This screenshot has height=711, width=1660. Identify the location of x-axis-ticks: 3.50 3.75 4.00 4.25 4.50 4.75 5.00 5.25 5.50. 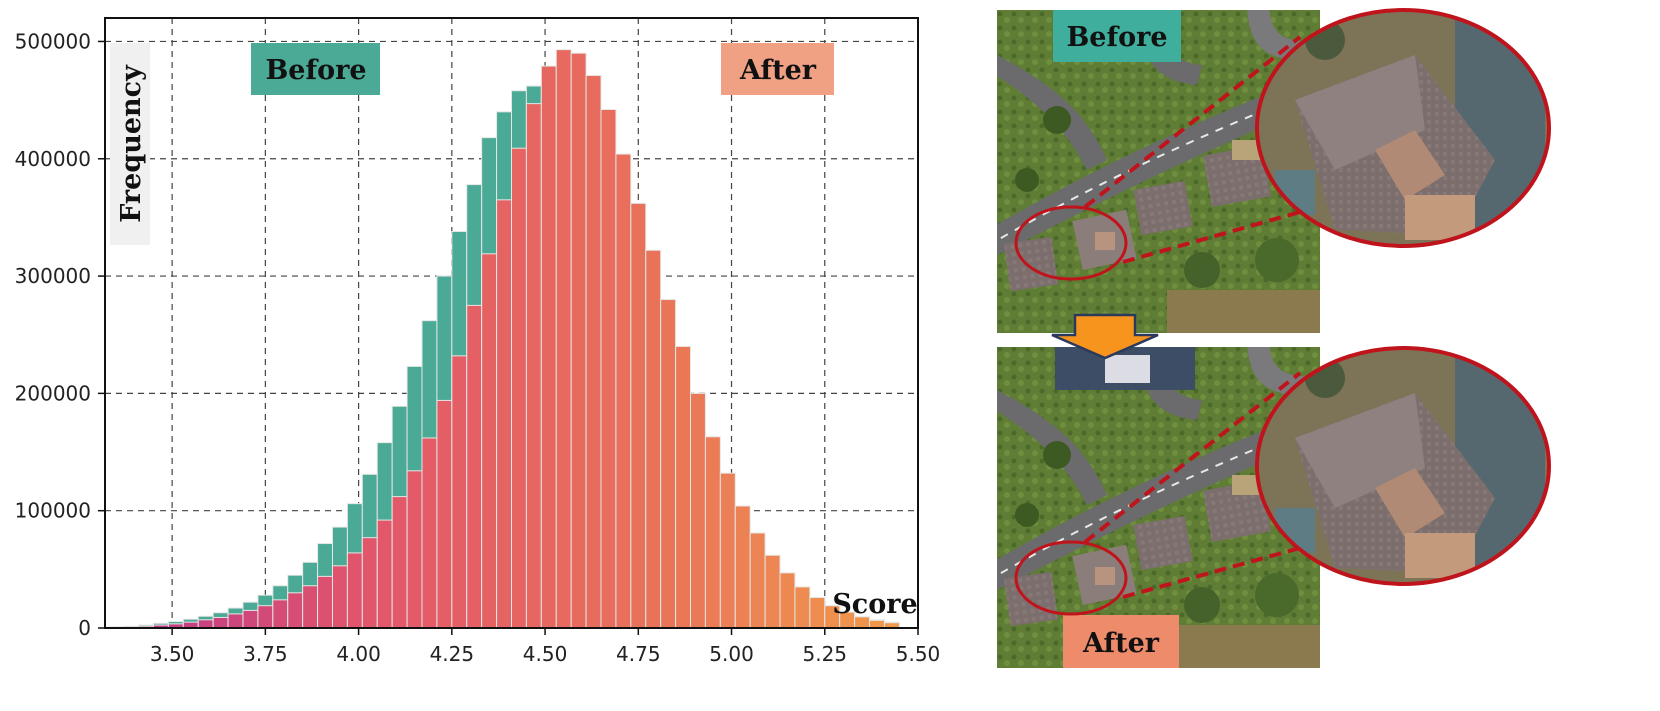
(545, 647).